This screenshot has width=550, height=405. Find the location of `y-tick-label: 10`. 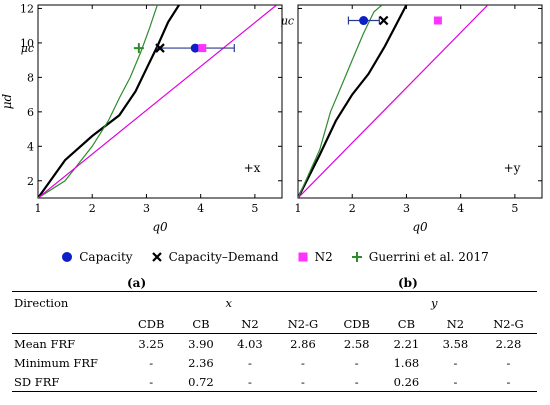

y-tick-label: 10 is located at coordinates (27, 43).